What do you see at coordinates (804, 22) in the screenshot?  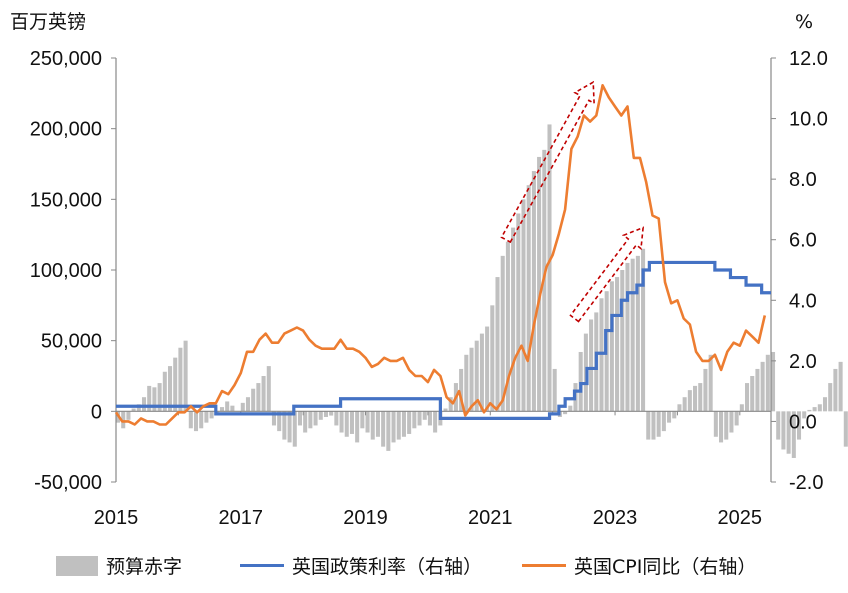 I see `right-axis-unit: %` at bounding box center [804, 22].